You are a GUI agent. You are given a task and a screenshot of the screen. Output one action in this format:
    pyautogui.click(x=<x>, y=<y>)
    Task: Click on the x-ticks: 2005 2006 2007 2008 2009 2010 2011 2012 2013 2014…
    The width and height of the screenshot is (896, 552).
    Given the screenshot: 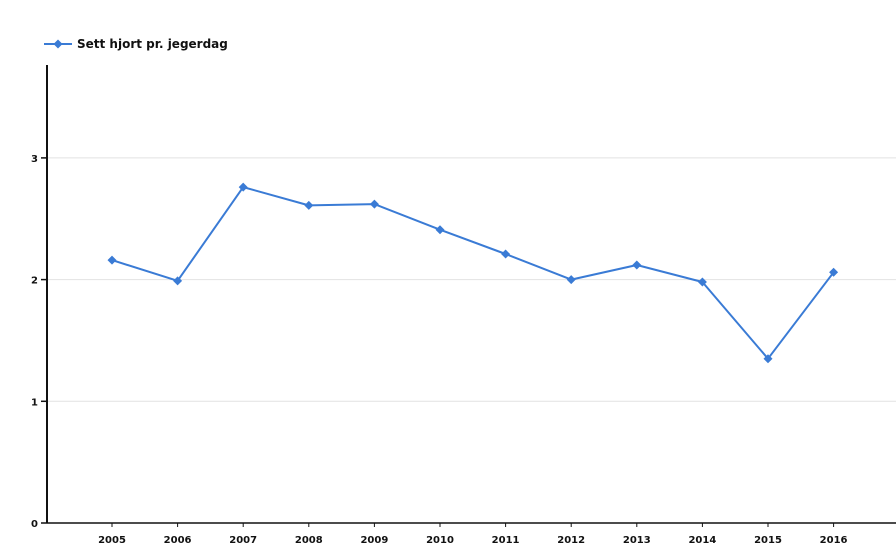 What is the action you would take?
    pyautogui.click(x=473, y=534)
    